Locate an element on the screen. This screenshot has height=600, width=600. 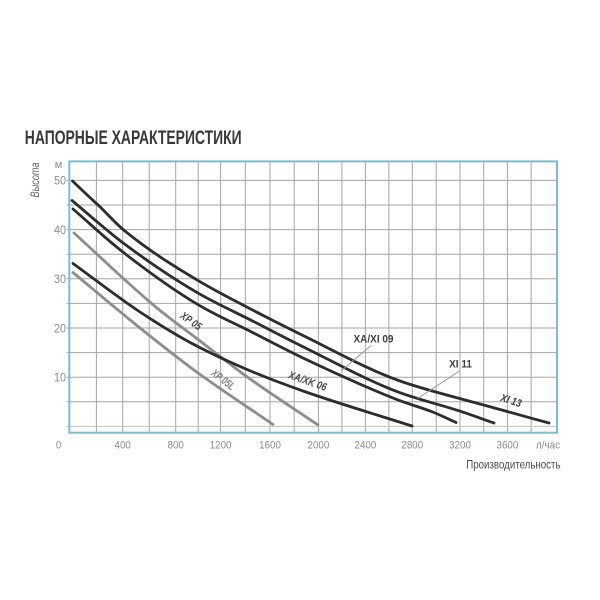
svg-text: 10 is located at coordinates (60, 378).